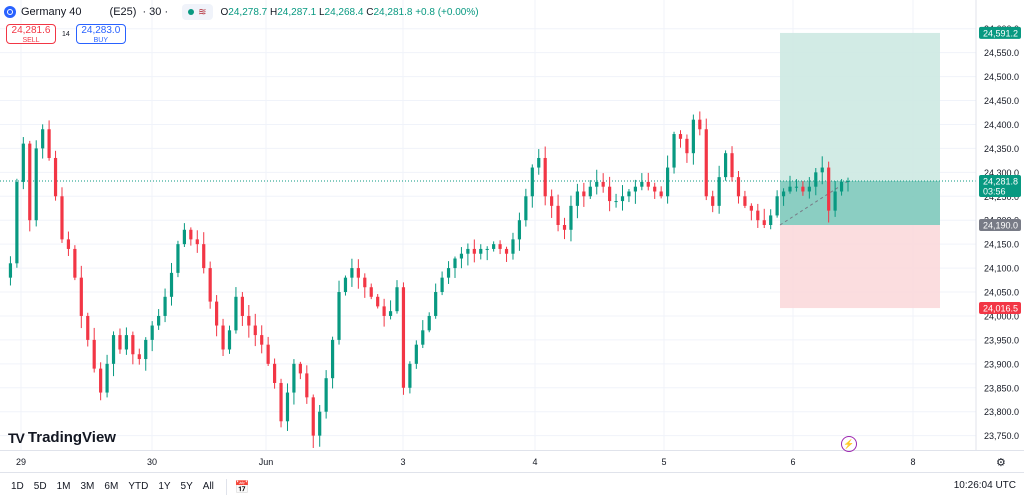 The width and height of the screenshot is (1024, 504). What do you see at coordinates (155, 12) in the screenshot?
I see `timeframe-label: · 30 ·` at bounding box center [155, 12].